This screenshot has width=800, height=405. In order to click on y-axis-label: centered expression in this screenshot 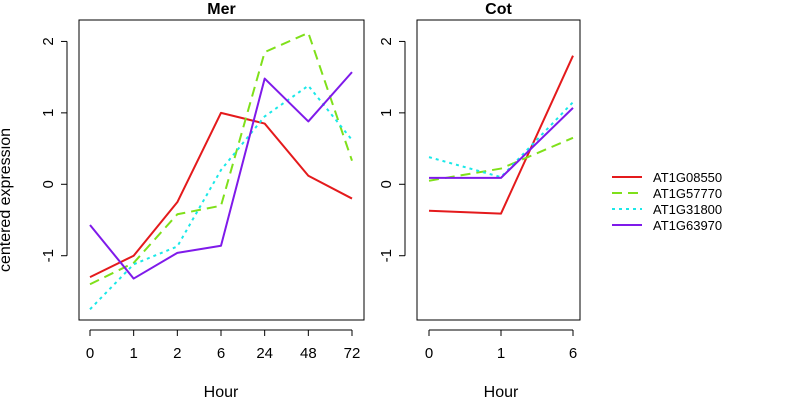, I will do `click(7, 200)`.